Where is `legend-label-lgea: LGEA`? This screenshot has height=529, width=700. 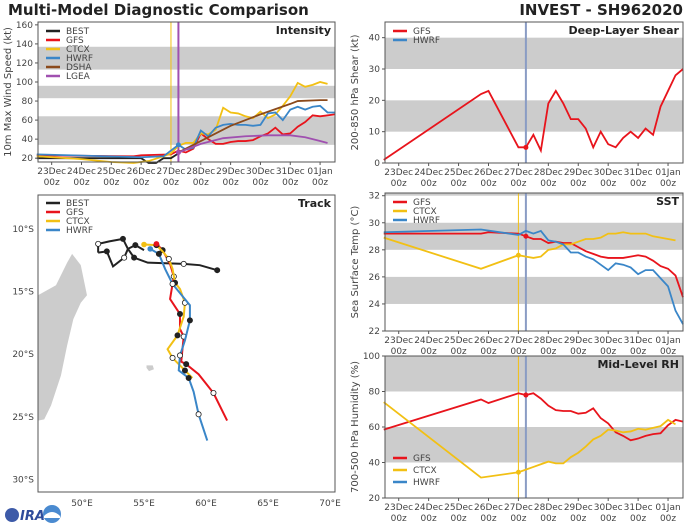 legend-label-lgea: LGEA is located at coordinates (78, 77).